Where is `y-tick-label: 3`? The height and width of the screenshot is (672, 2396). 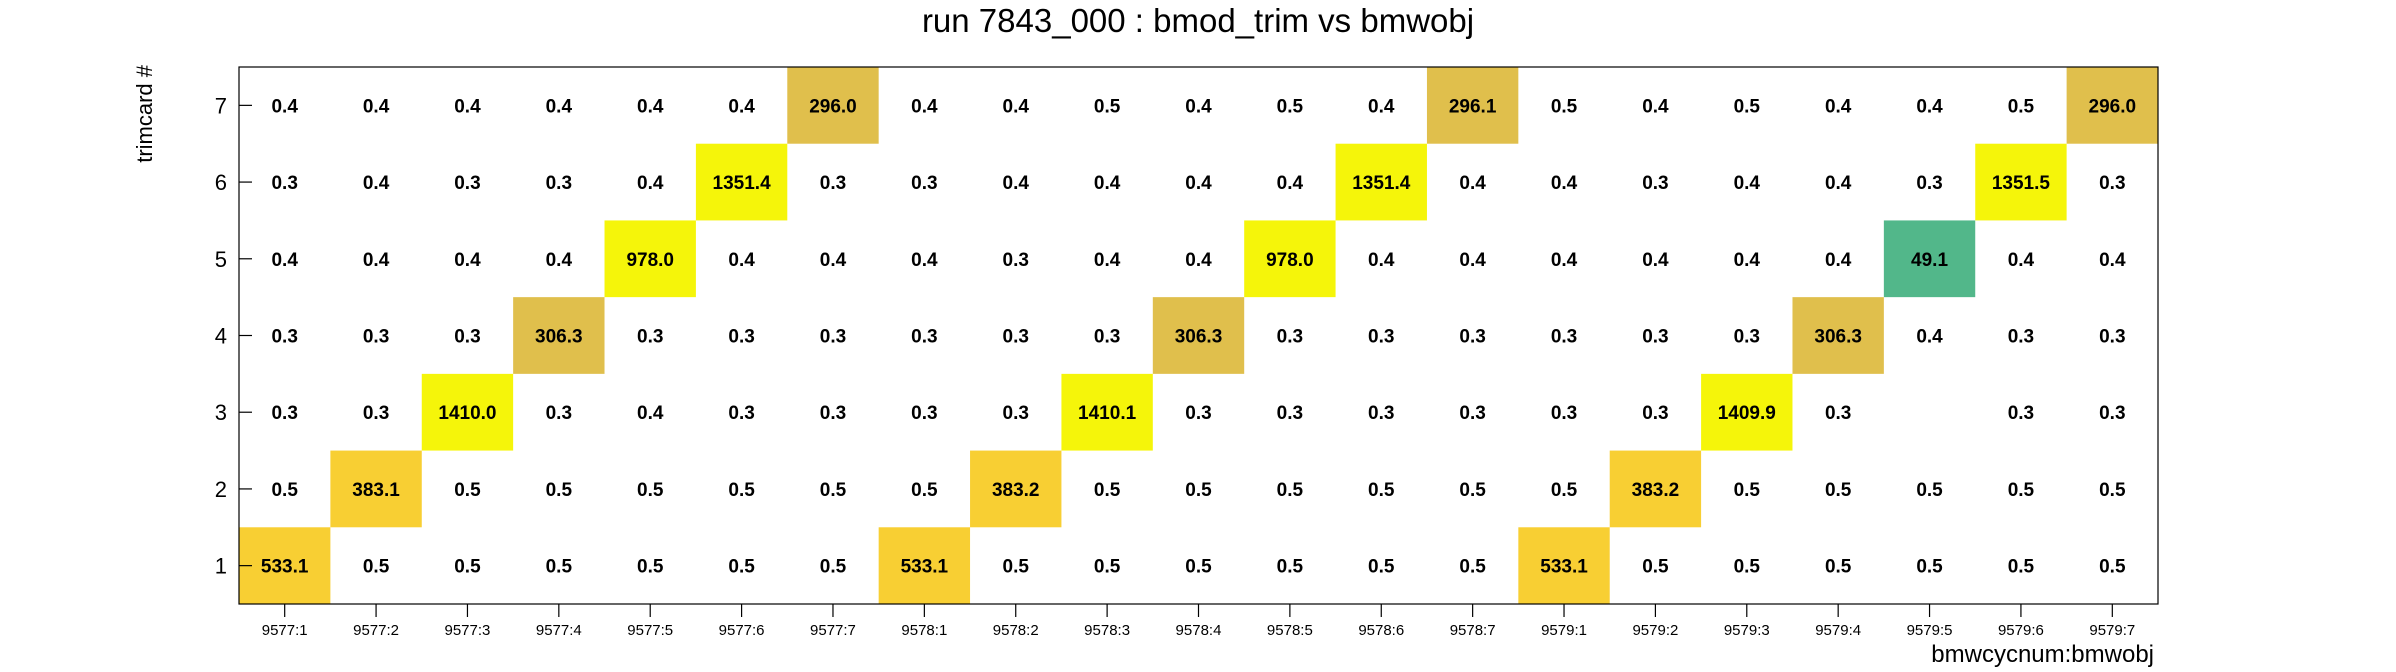
y-tick-label: 3 is located at coordinates (221, 412).